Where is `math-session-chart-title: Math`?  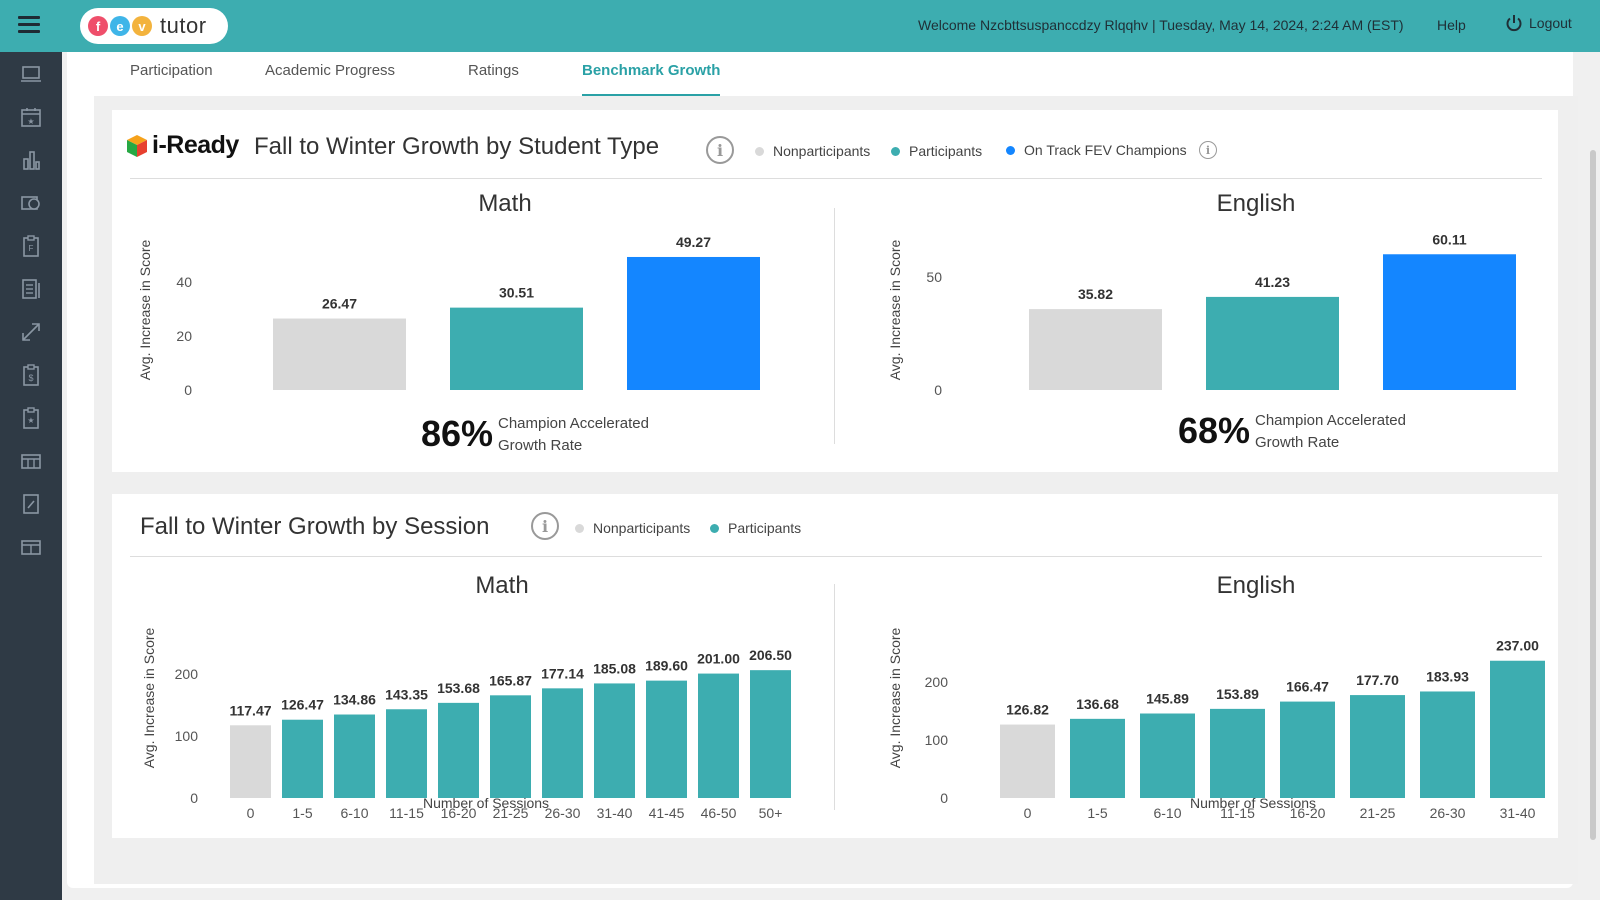
math-session-chart-title: Math is located at coordinates (502, 585).